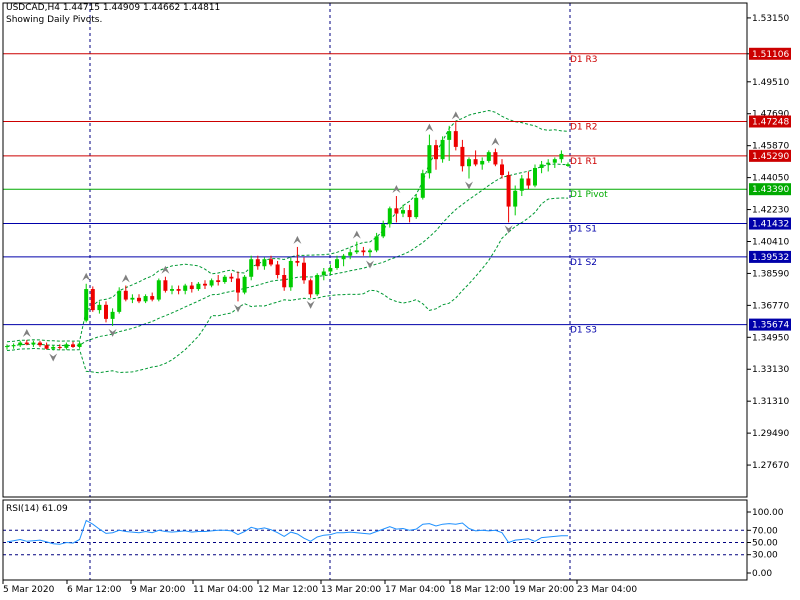 This screenshot has width=800, height=600. I want to click on price-tick-label: 1.45870, so click(770, 147).